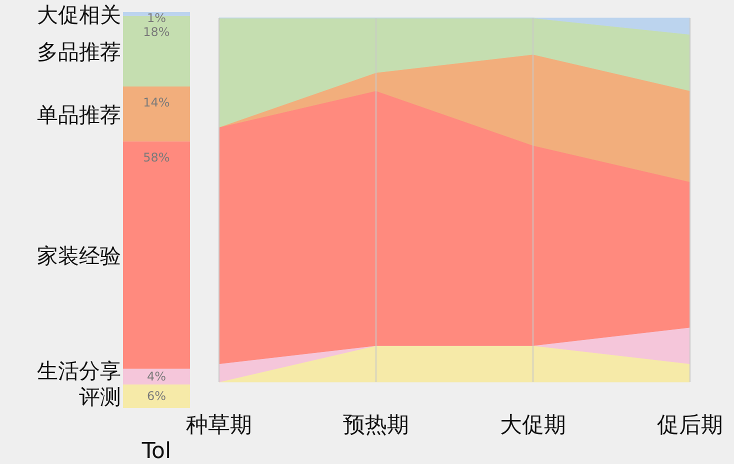 Image resolution: width=734 pixels, height=464 pixels. What do you see at coordinates (79, 114) in the screenshot?
I see `series-label: 单品推荐` at bounding box center [79, 114].